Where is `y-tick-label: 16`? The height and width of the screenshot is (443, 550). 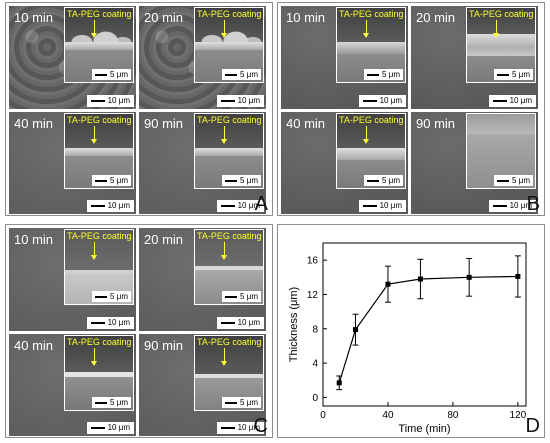 y-tick-label: 16 is located at coordinates (313, 261).